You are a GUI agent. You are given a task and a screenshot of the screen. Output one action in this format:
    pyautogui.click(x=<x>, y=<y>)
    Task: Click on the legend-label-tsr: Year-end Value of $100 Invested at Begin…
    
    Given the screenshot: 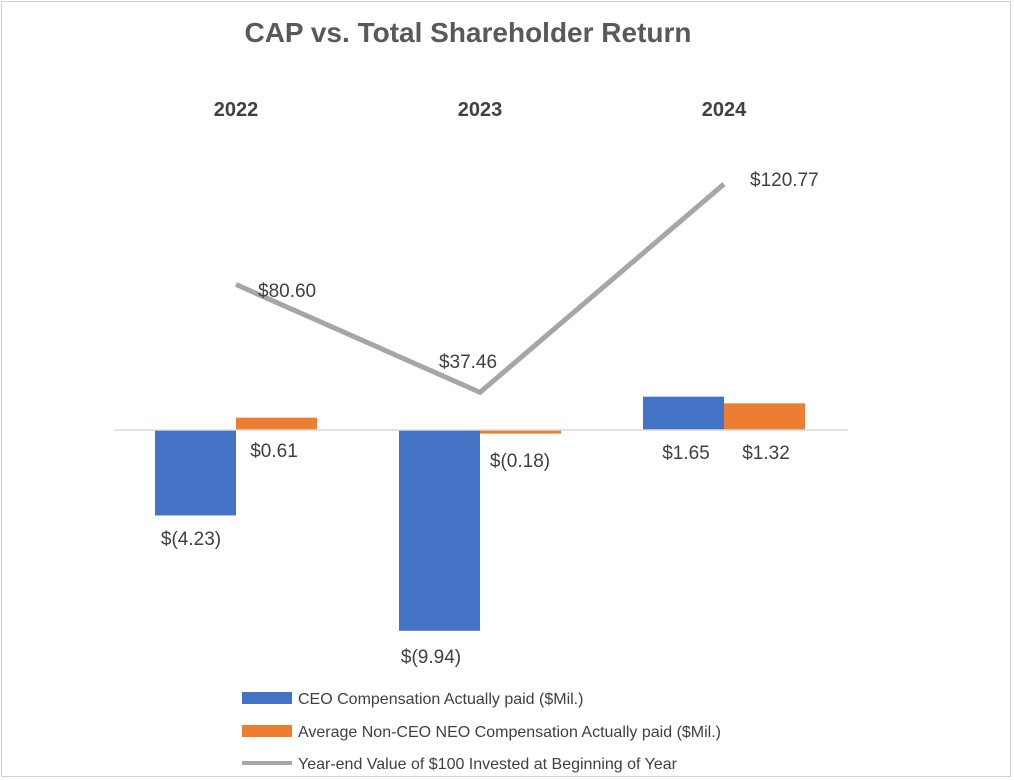 What is the action you would take?
    pyautogui.click(x=488, y=764)
    